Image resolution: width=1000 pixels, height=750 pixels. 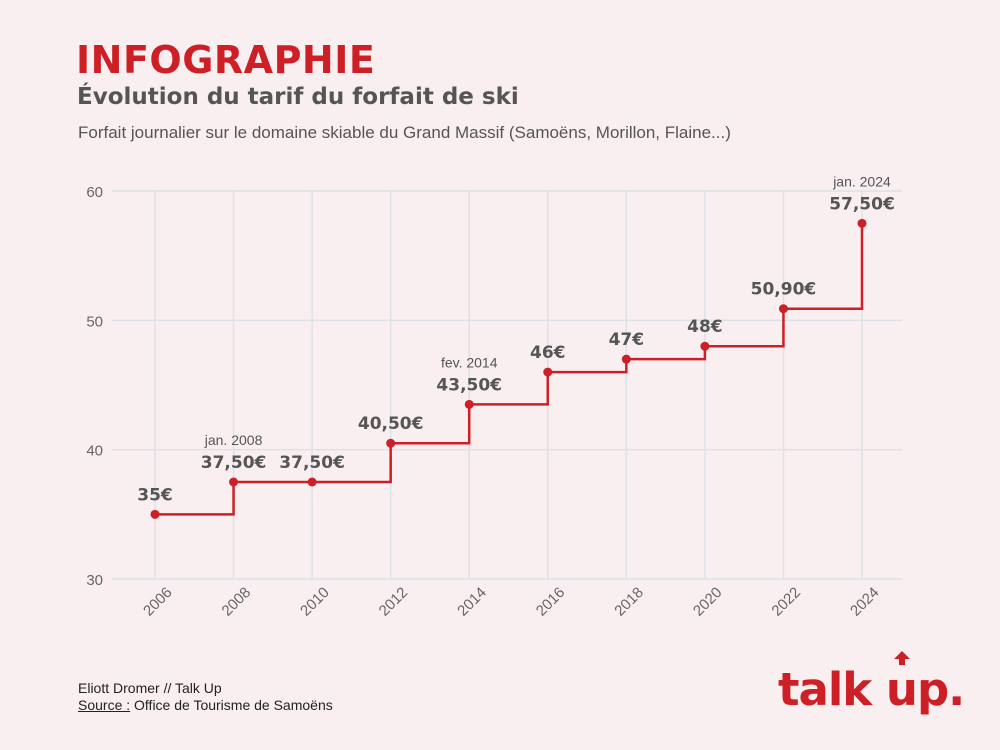 What do you see at coordinates (155, 514) in the screenshot?
I see `data-point-2006` at bounding box center [155, 514].